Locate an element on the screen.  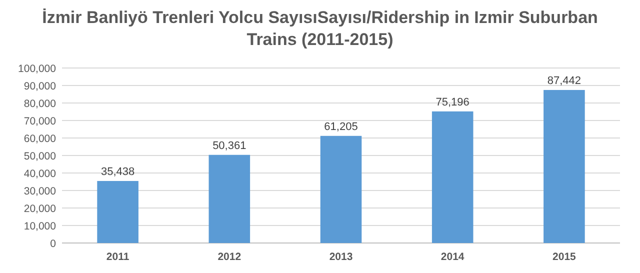
y-tick-label: 20,000 is located at coordinates (40, 209).